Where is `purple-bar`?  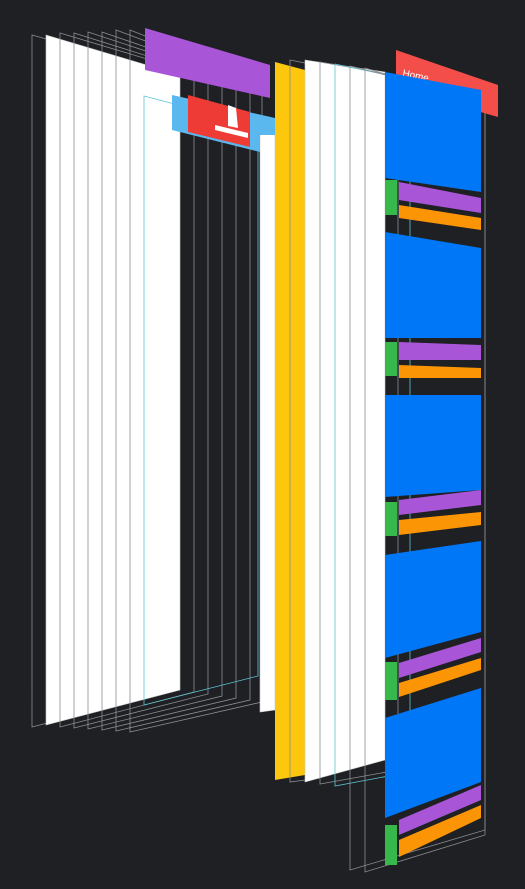 purple-bar is located at coordinates (207, 63).